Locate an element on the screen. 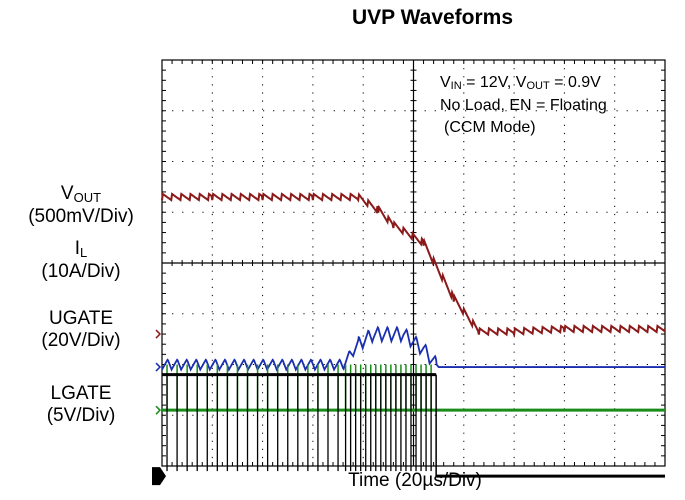 The width and height of the screenshot is (685, 500). annotation-line-1: VIN = 12V, VOUT = 0.9V is located at coordinates (520, 83).